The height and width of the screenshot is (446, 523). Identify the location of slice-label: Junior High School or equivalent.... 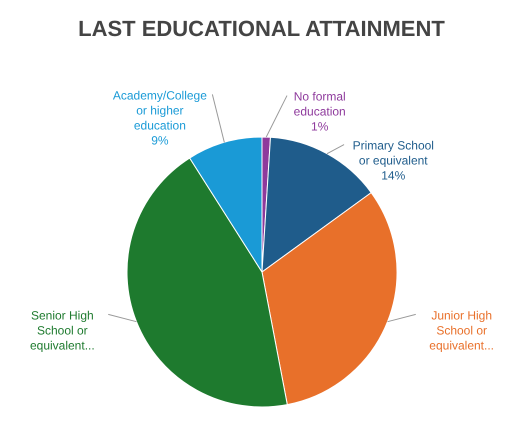
(461, 330).